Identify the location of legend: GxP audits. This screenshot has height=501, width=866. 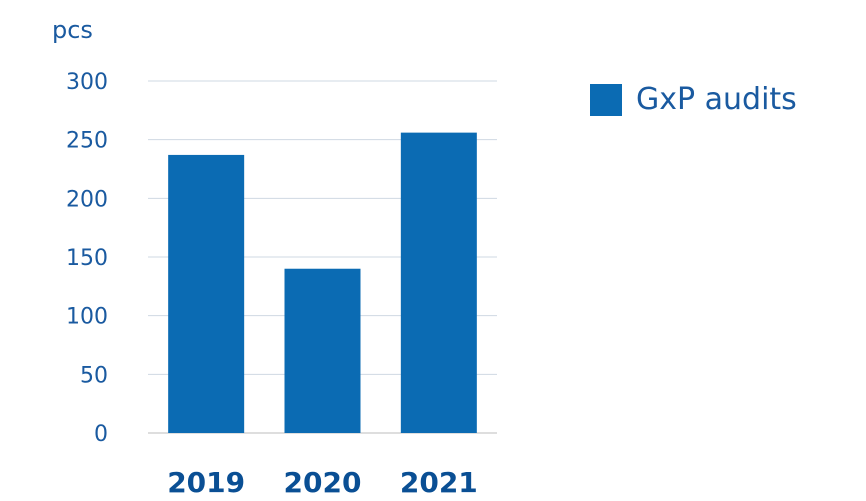
(693, 99).